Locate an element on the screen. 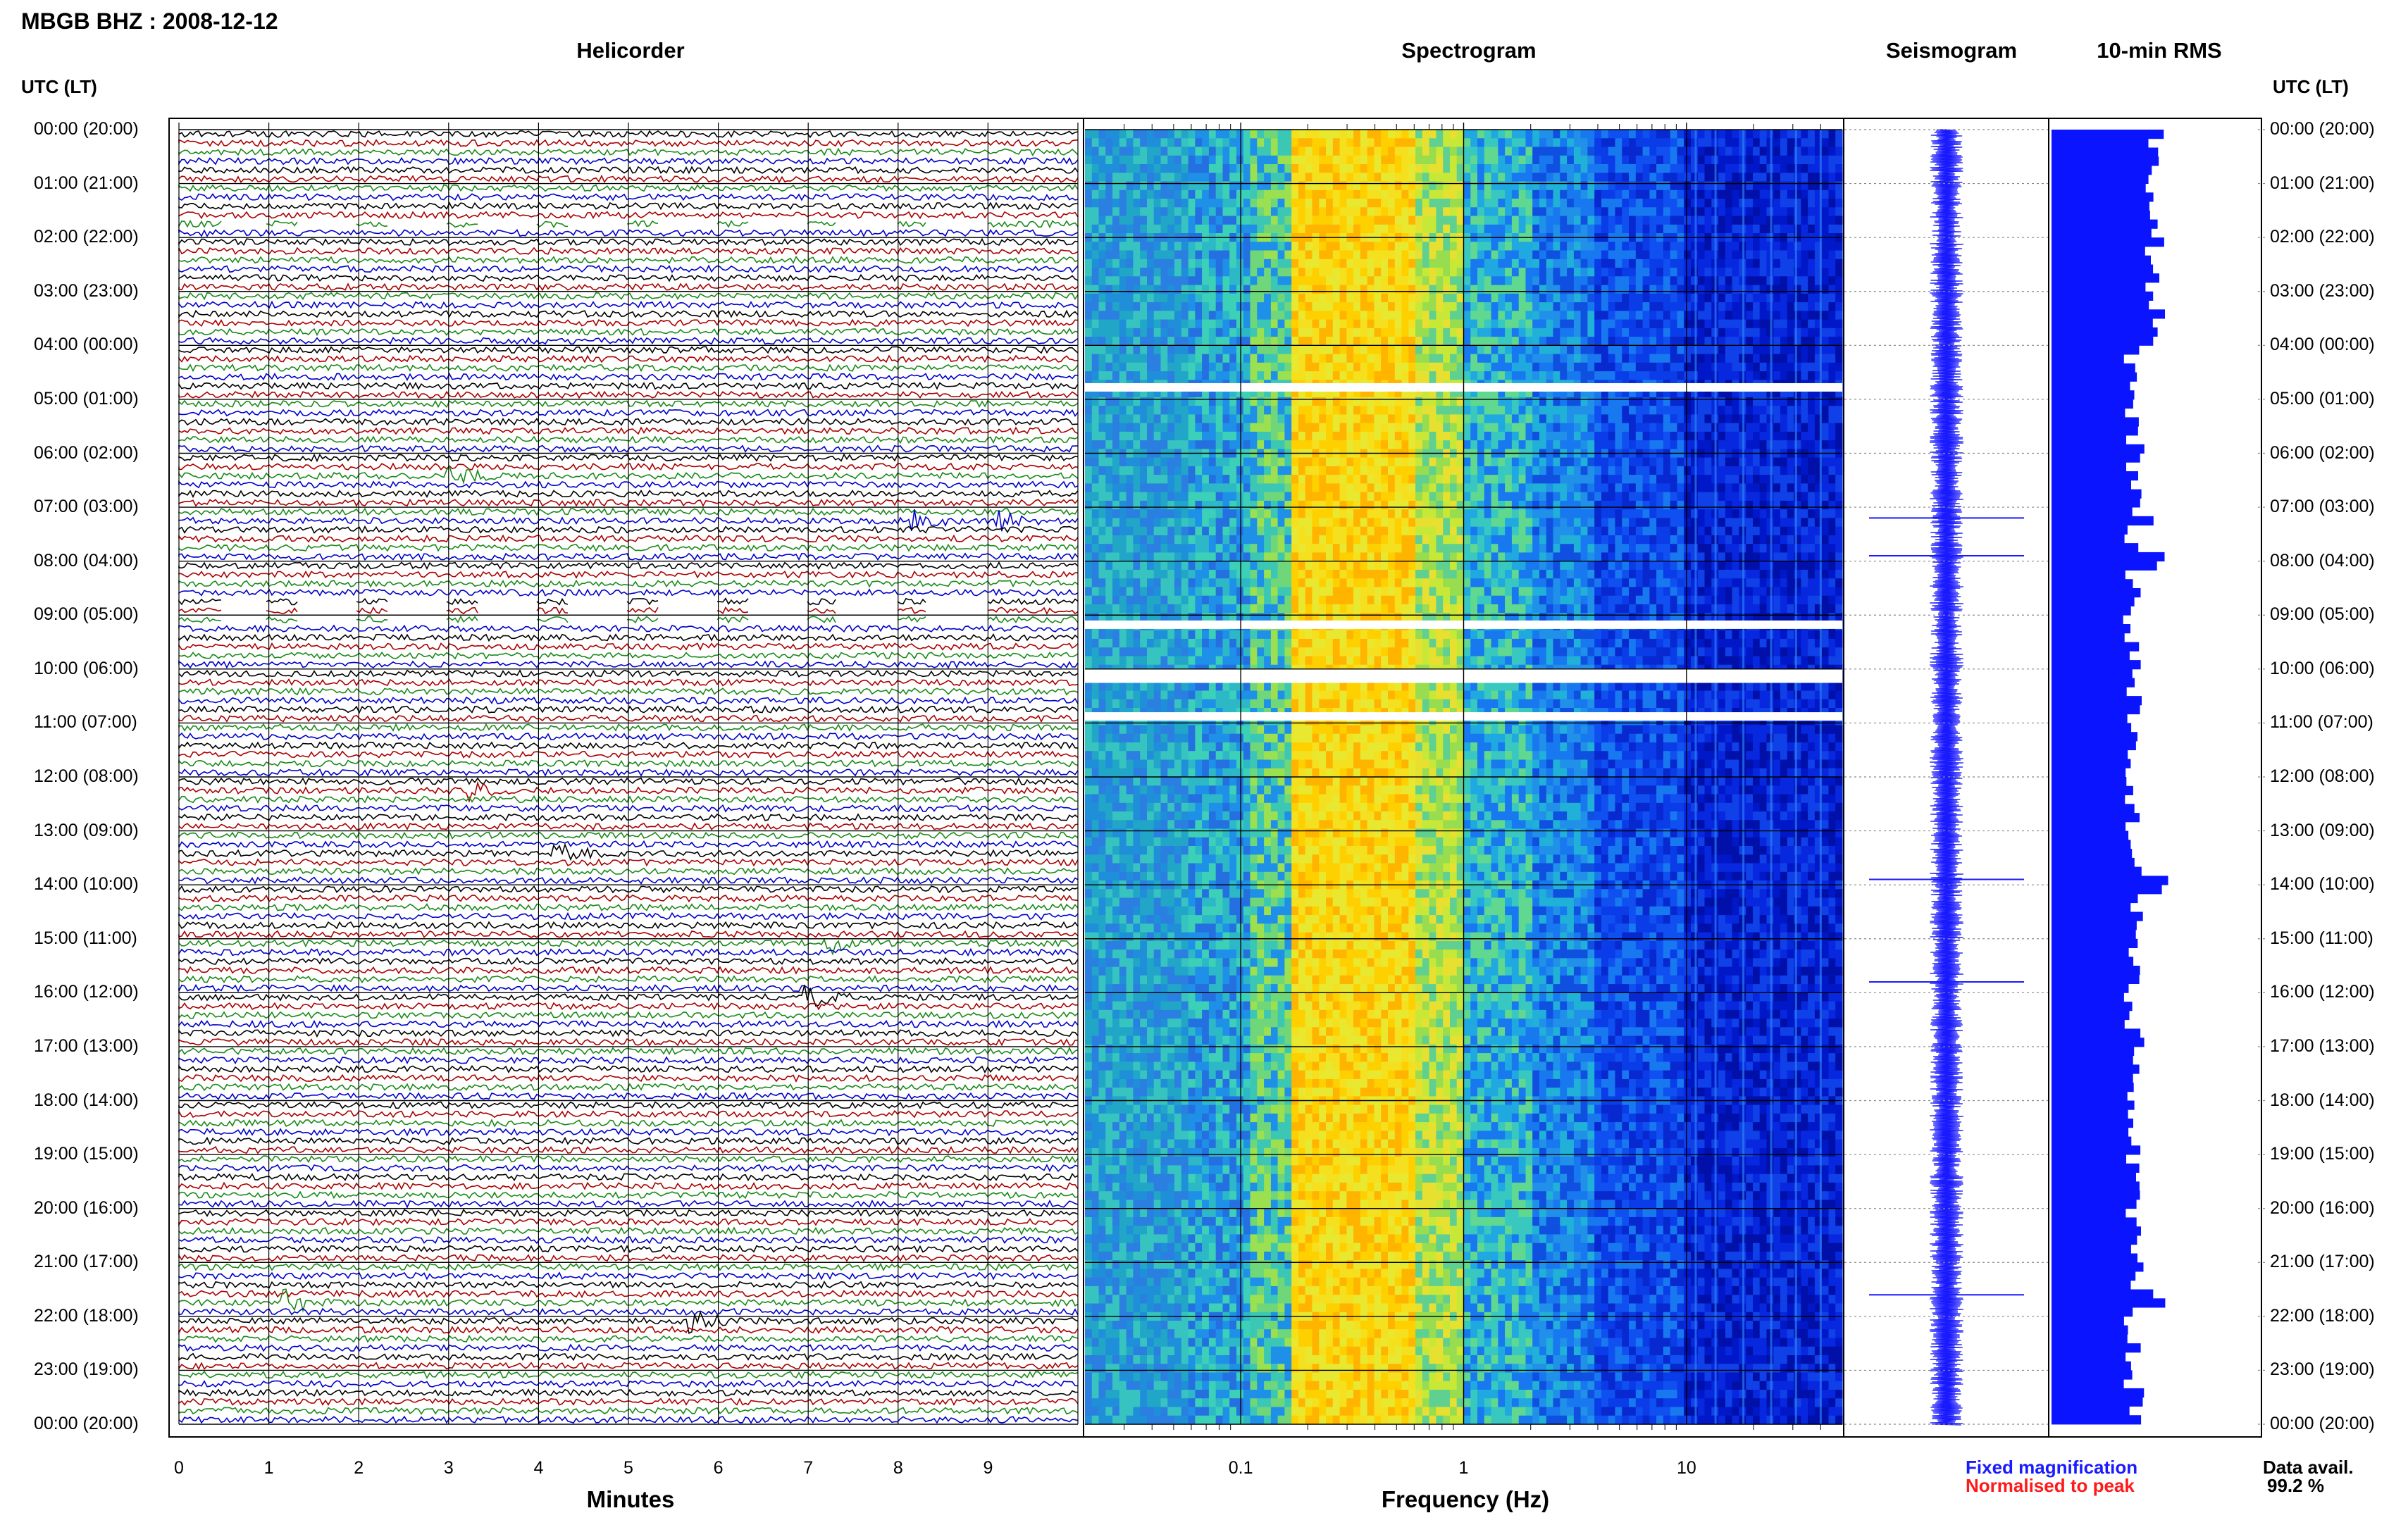 The width and height of the screenshot is (2408, 1513). frequency-tick-label: 0.1 is located at coordinates (1241, 1468).